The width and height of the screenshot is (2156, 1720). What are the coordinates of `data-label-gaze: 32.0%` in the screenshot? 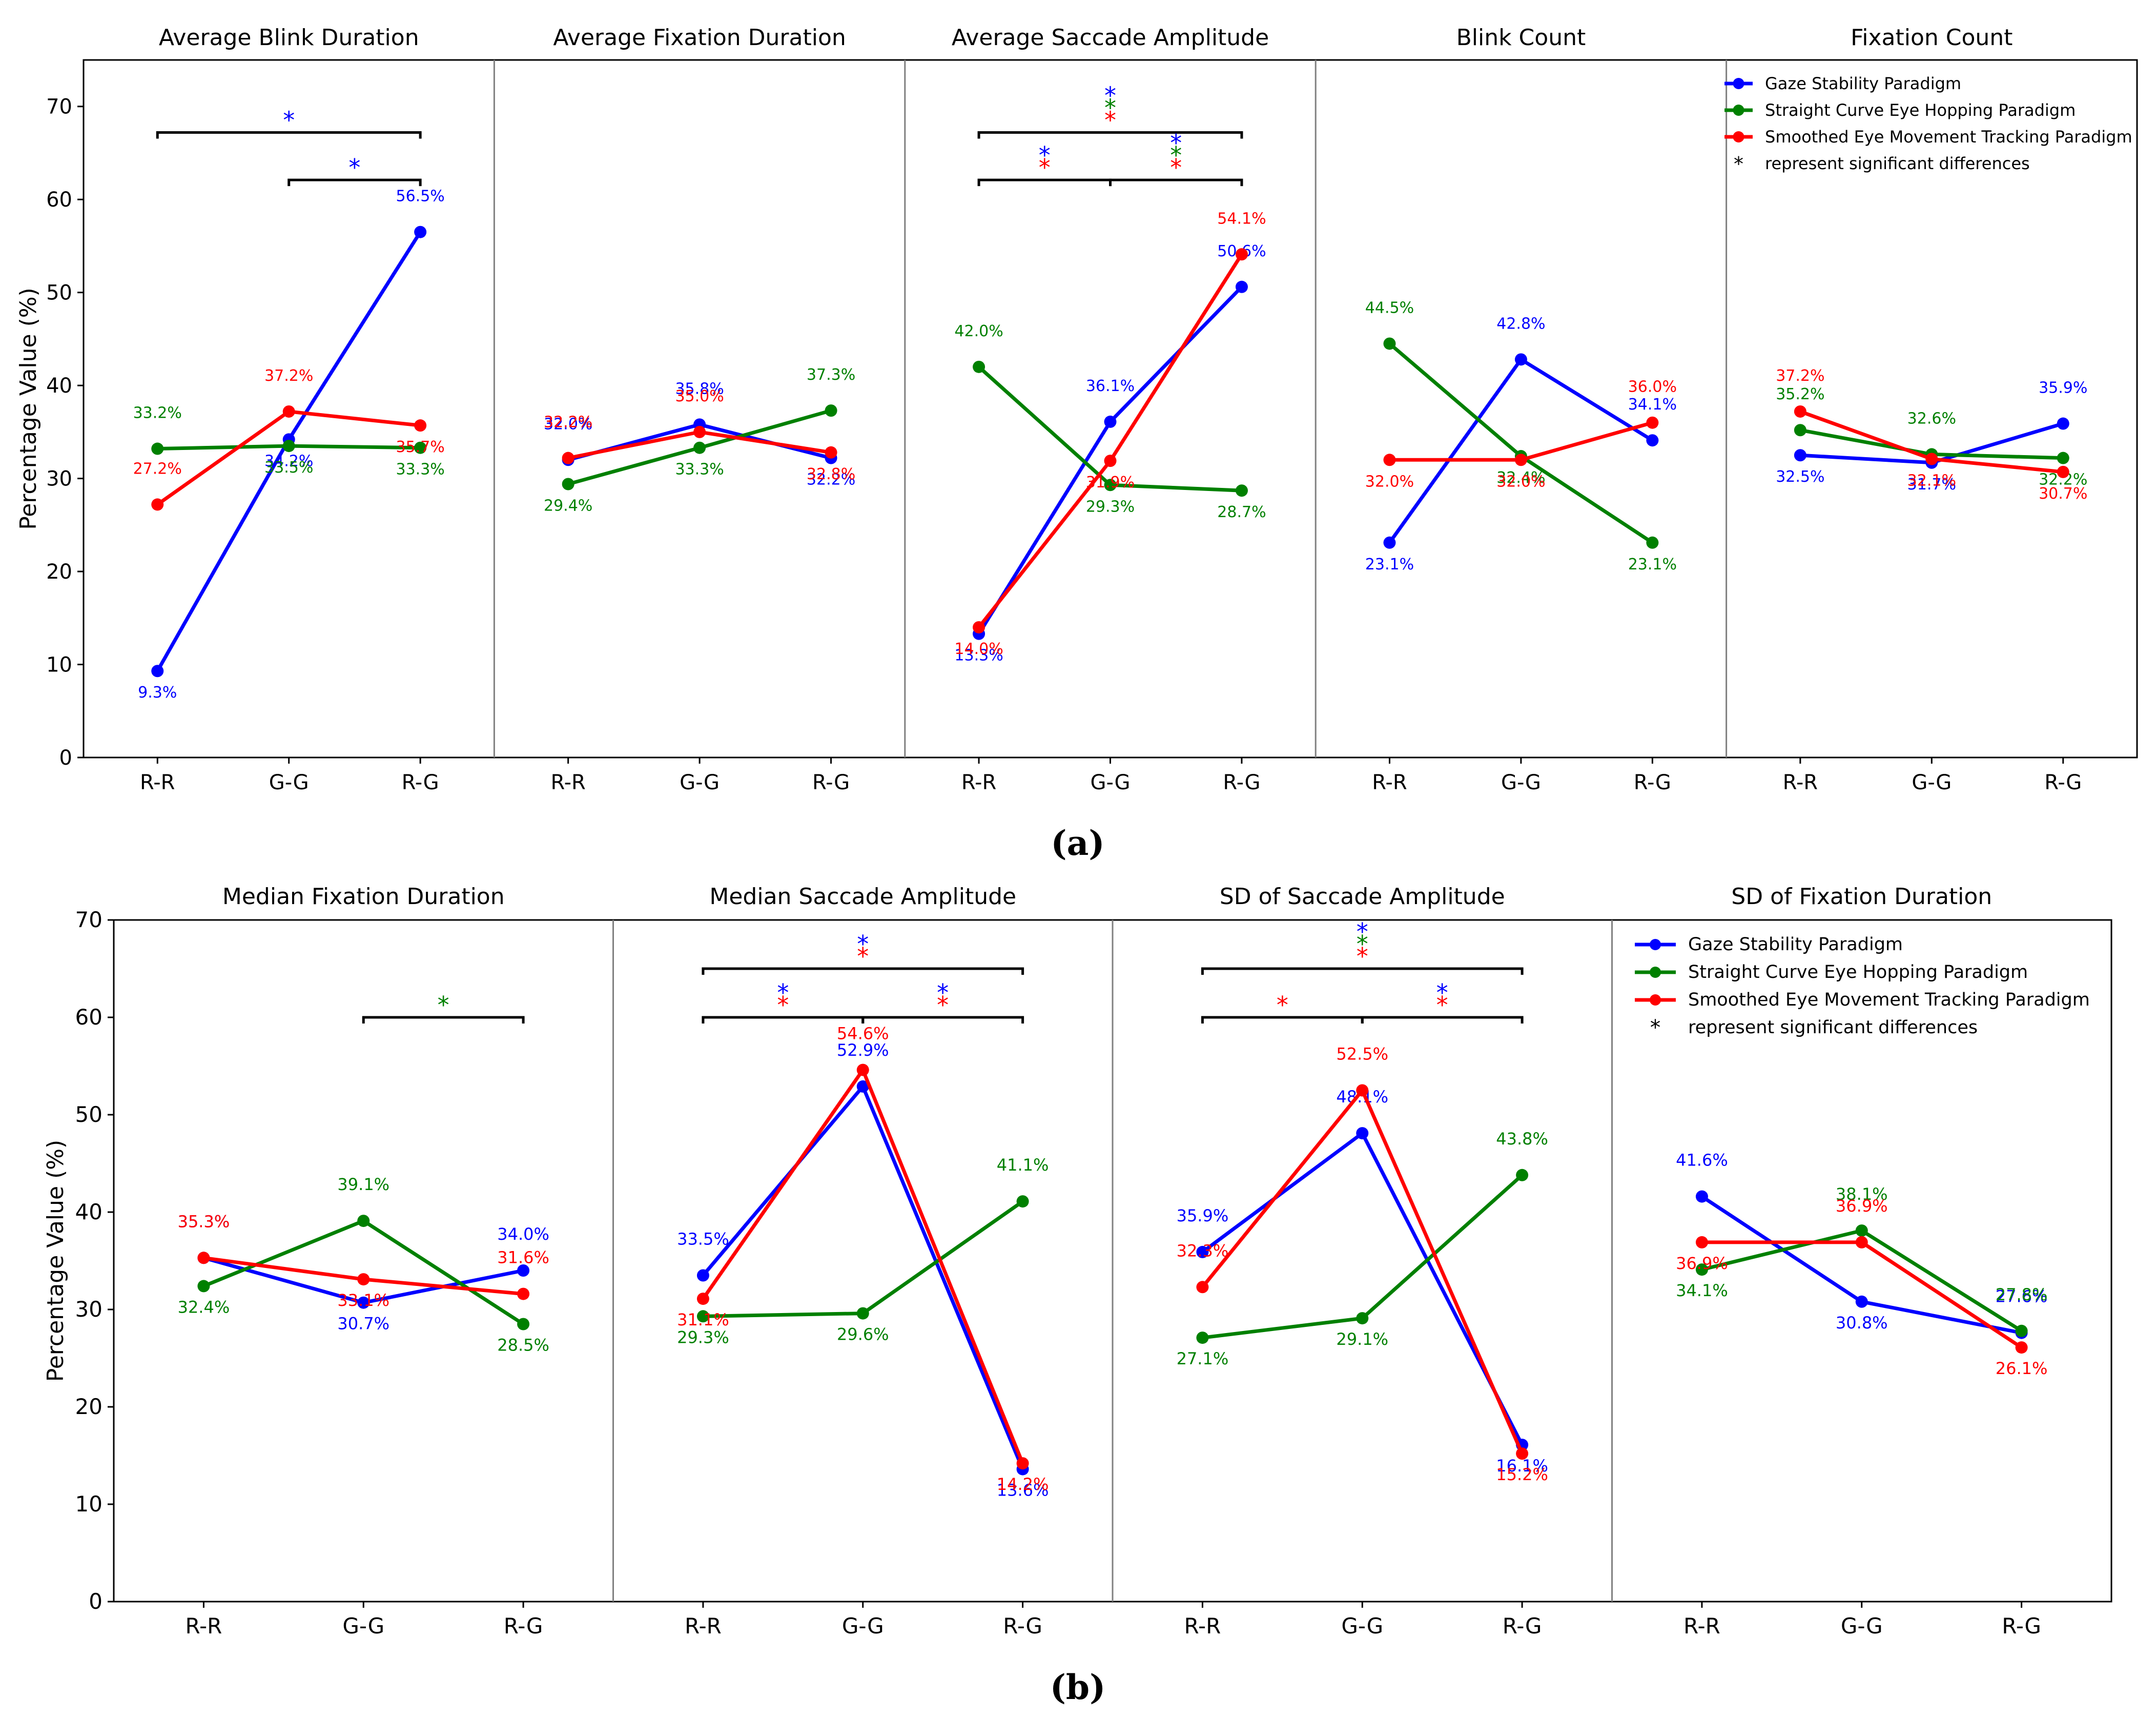 It's located at (568, 424).